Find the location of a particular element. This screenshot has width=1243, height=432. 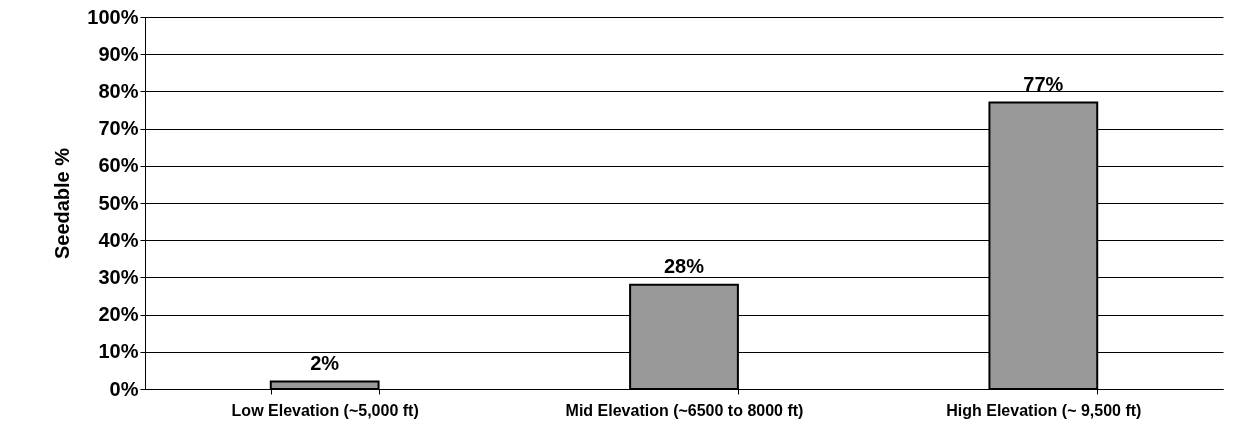

data-label: 2% is located at coordinates (325, 362).